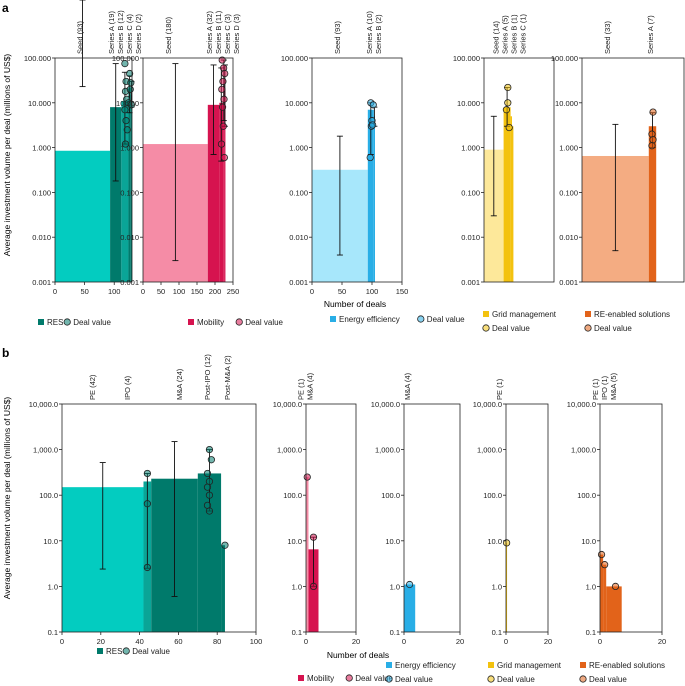 Image resolution: width=685 pixels, height=686 pixels. Describe the element at coordinates (337, 37) in the screenshot. I see `stage-label-a_ee-0: Seed (93)` at that location.